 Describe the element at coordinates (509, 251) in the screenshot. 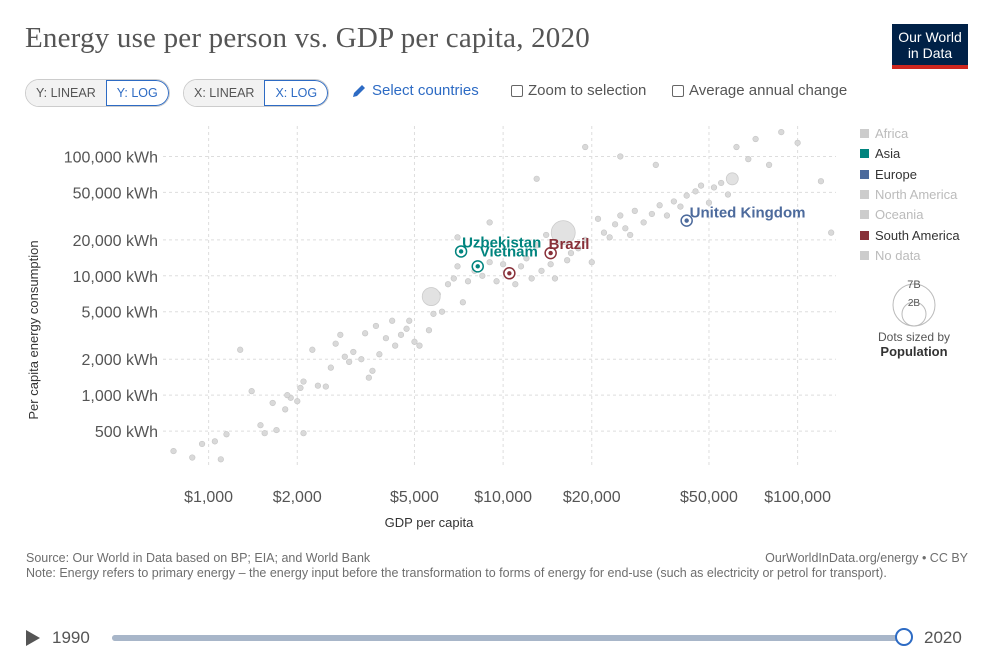

I see `point-label: Vietnam` at that location.